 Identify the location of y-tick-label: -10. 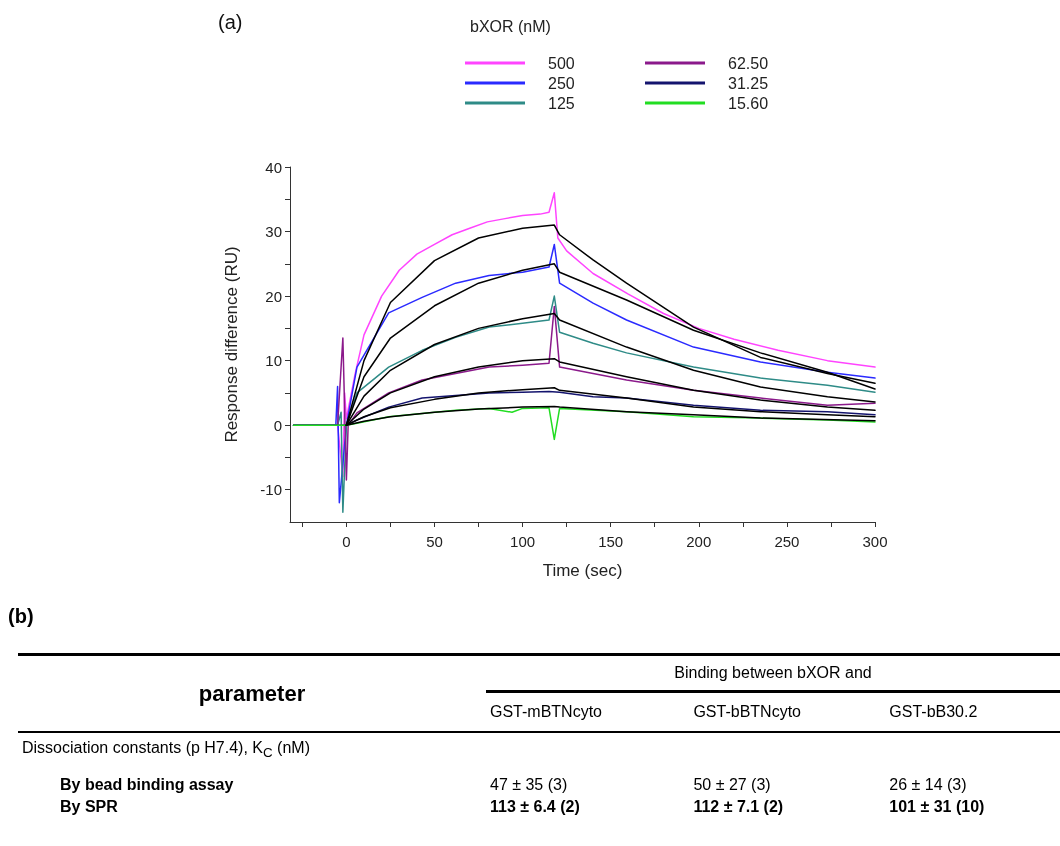
(271, 490).